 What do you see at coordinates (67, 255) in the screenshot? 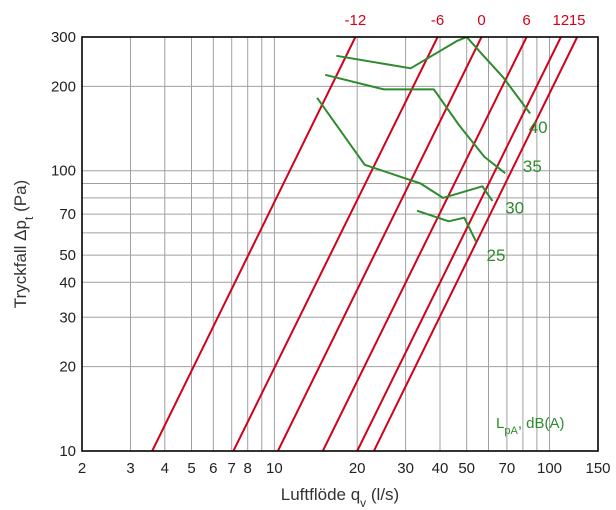
I see `y-tick-label: 50` at bounding box center [67, 255].